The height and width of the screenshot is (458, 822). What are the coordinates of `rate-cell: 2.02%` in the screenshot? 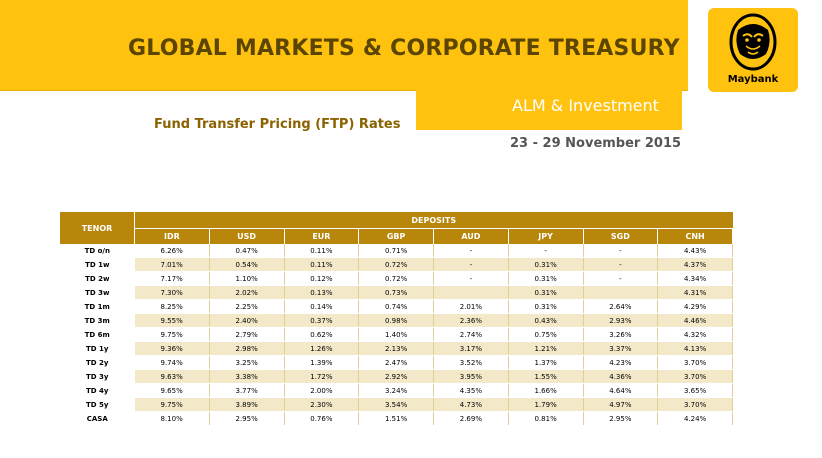 It's located at (247, 292).